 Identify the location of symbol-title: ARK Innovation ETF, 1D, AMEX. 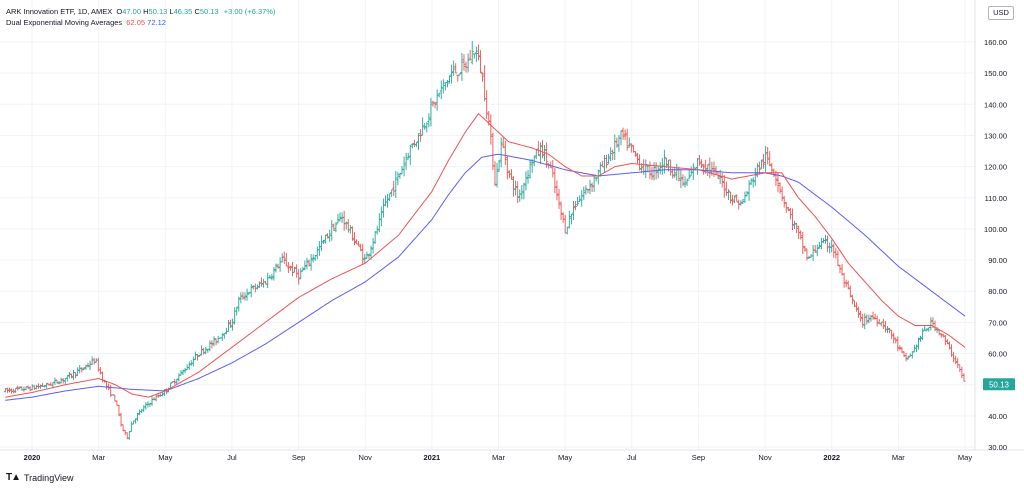
(59, 11).